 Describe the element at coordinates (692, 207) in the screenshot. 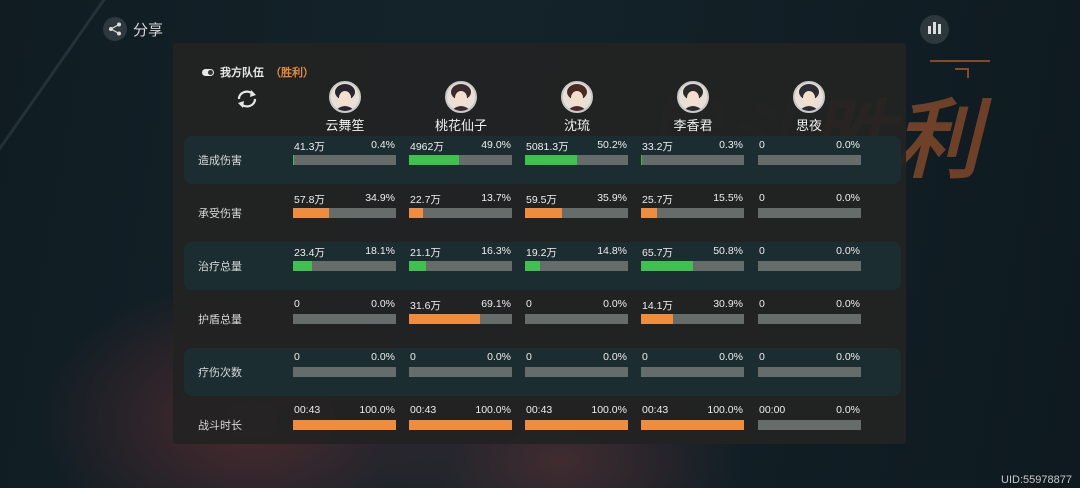

I see `stat-cell: 25.7万 15.5%` at that location.